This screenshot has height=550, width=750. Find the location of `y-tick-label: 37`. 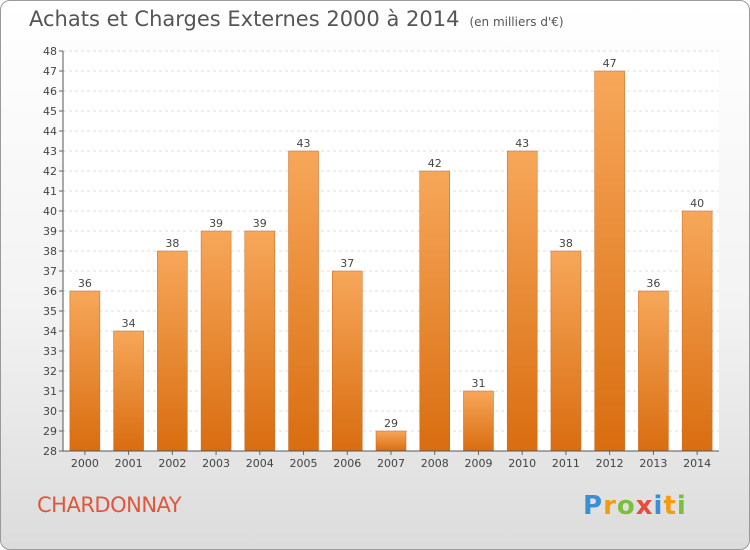

y-tick-label: 37 is located at coordinates (50, 271).